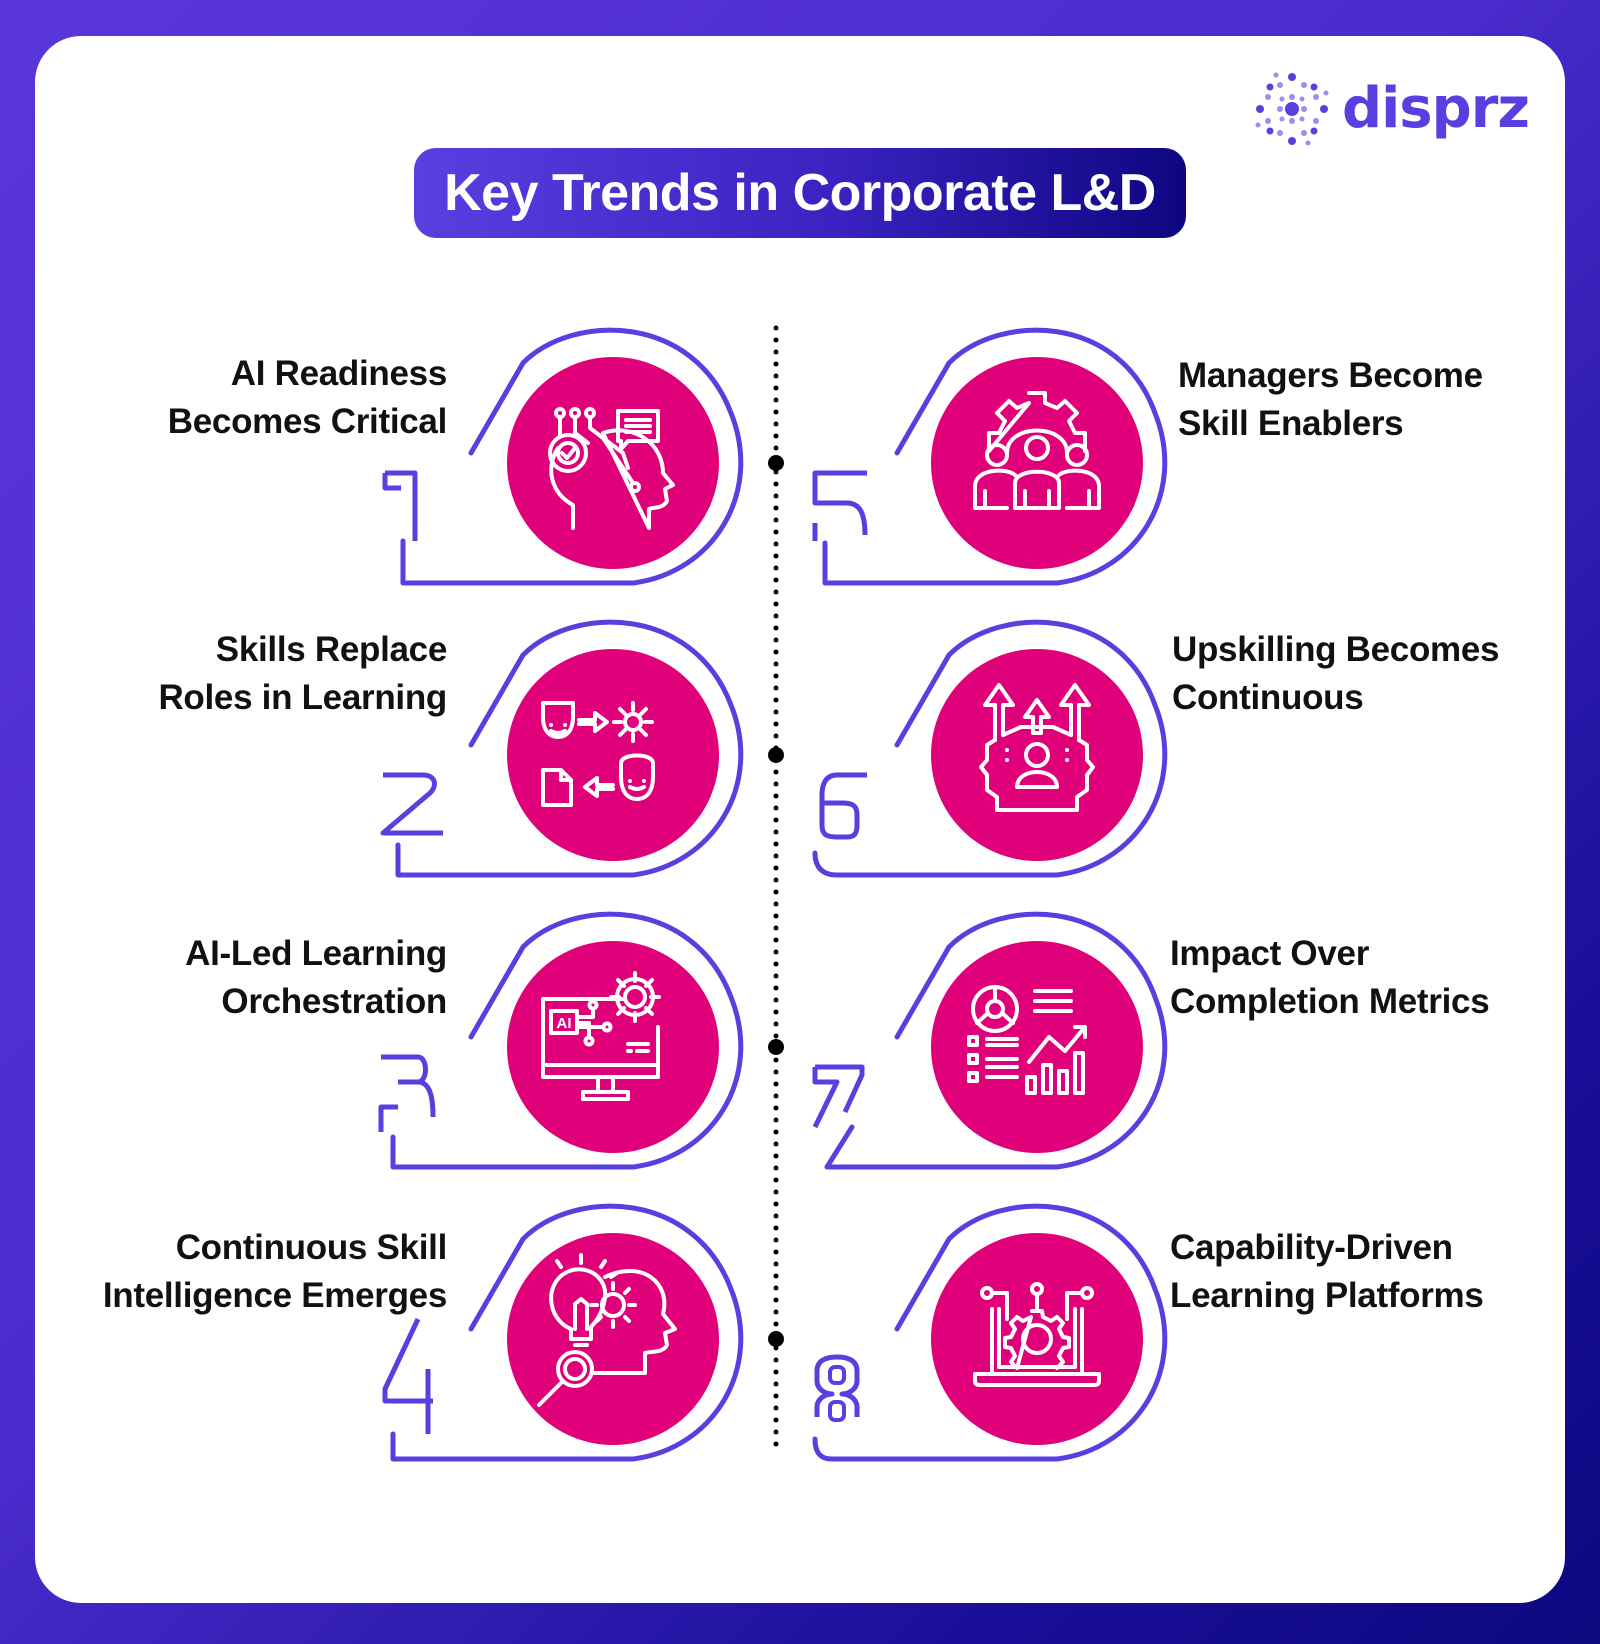 This screenshot has height=1644, width=1600. Describe the element at coordinates (407, 1093) in the screenshot. I see `number-3-glyph` at that location.